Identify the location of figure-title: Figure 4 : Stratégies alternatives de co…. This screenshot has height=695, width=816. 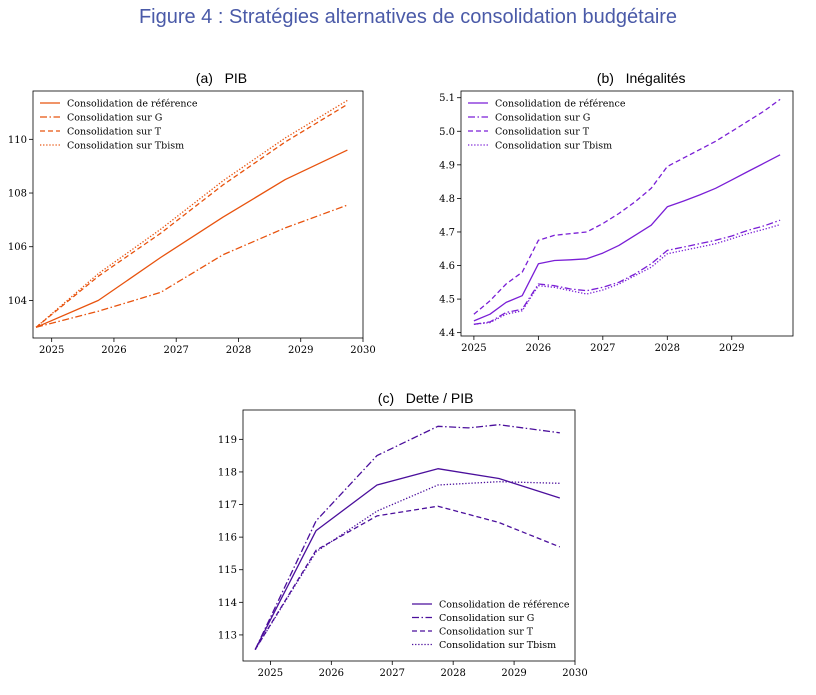
(408, 17).